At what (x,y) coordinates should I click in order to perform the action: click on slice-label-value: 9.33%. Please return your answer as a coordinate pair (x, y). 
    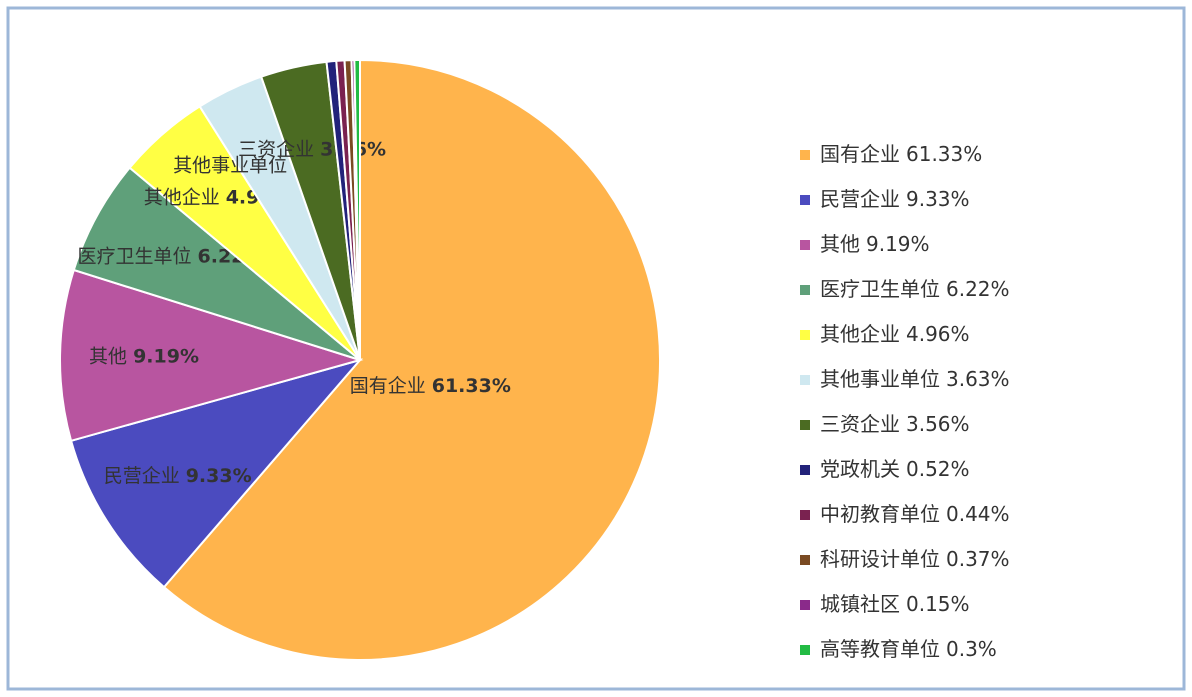
    Looking at the image, I should click on (219, 475).